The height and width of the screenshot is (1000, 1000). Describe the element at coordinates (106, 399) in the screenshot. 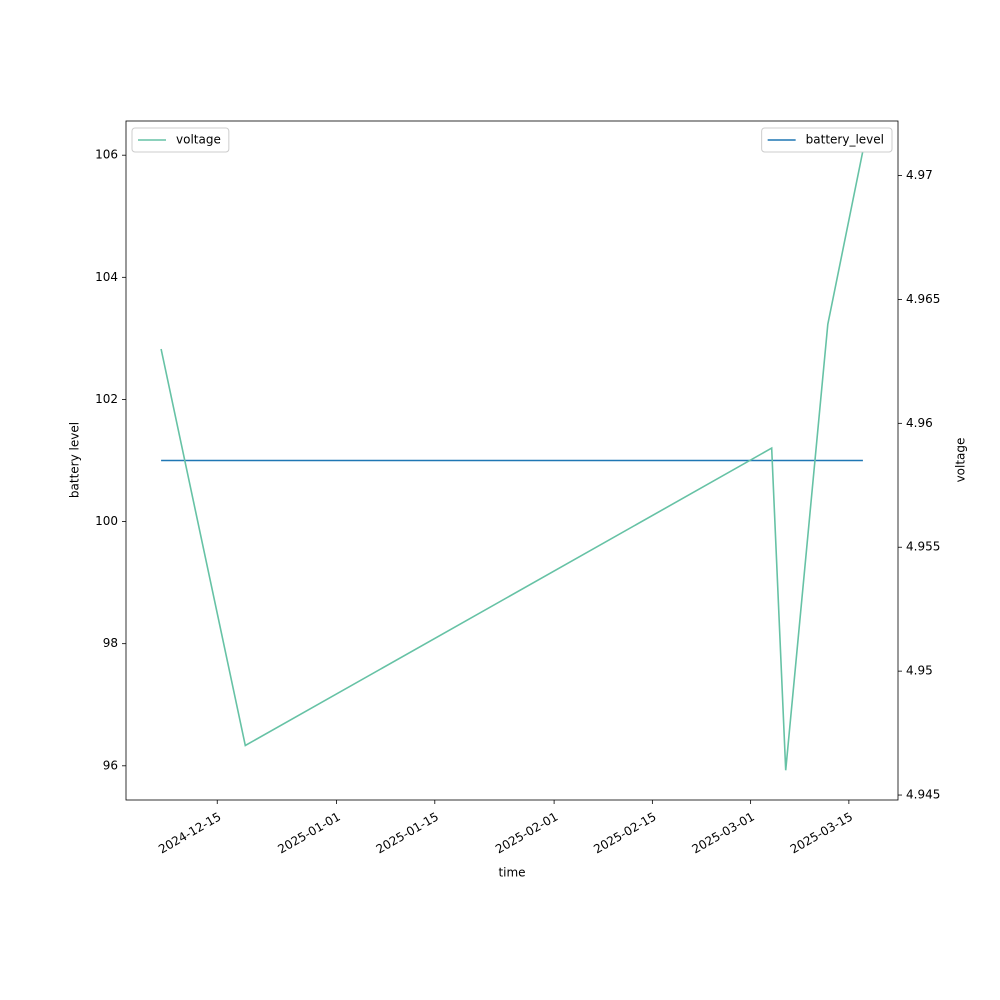

I see `y-tick-label: 102` at that location.